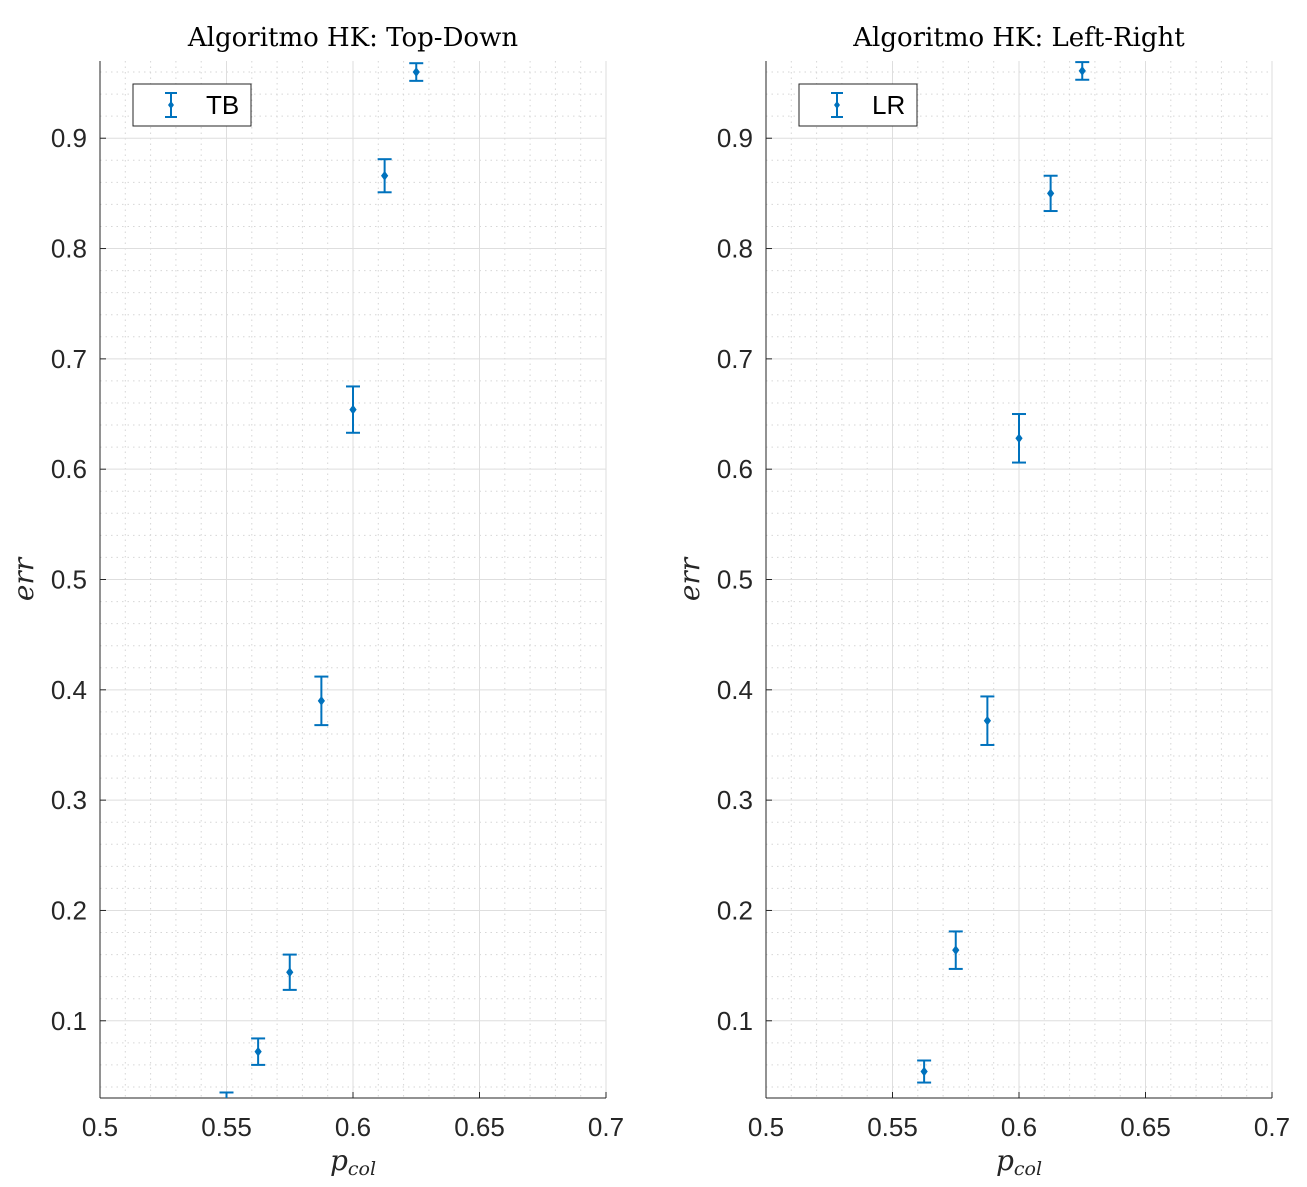 Image resolution: width=1307 pixels, height=1187 pixels. I want to click on legend-label: LR, so click(888, 105).